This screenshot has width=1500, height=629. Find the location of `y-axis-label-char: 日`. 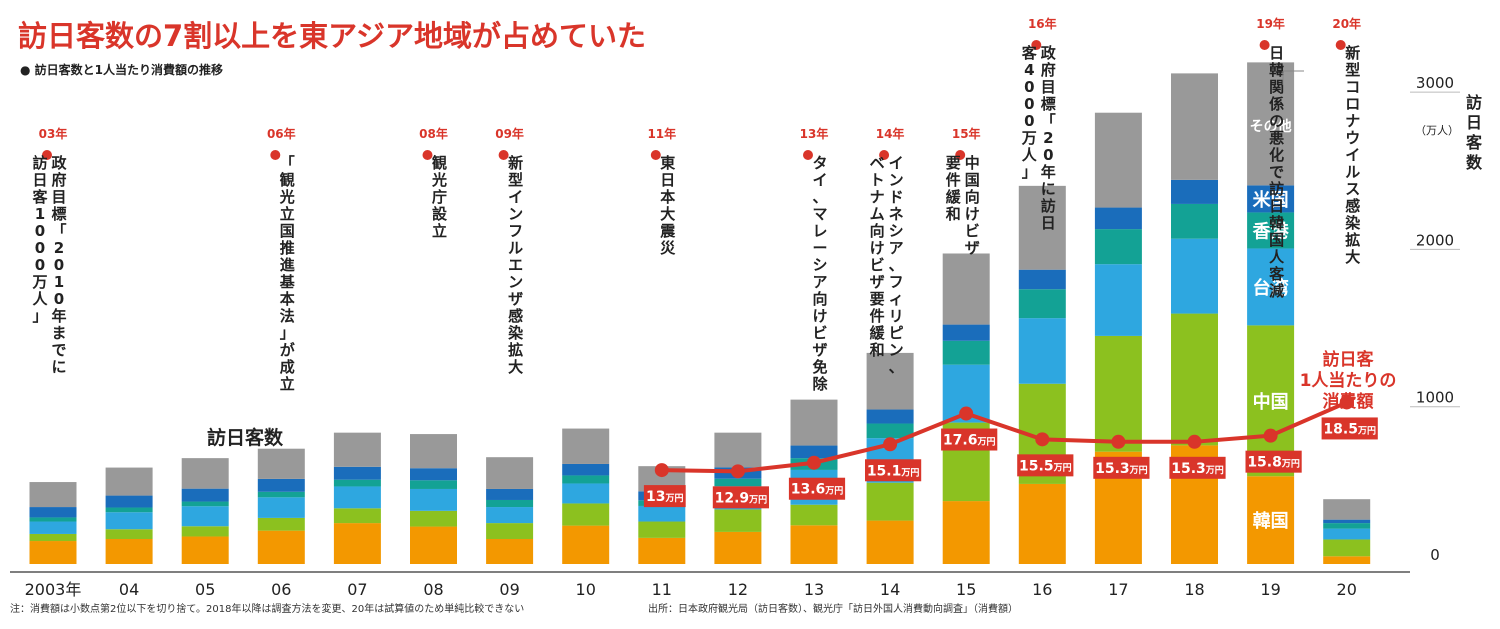

y-axis-label-char: 日 is located at coordinates (1474, 122).